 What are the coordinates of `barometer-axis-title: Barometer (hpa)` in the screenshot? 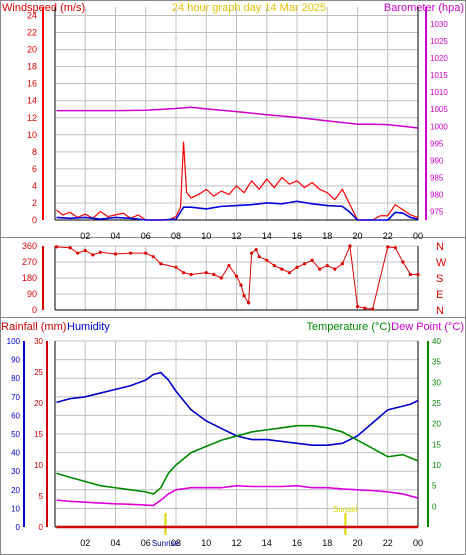 It's located at (424, 8).